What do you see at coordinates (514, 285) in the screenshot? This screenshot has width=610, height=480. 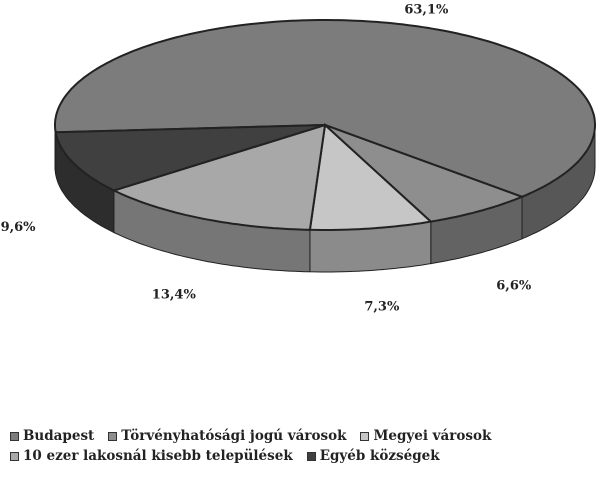 I see `data-label: 6,6%` at bounding box center [514, 285].